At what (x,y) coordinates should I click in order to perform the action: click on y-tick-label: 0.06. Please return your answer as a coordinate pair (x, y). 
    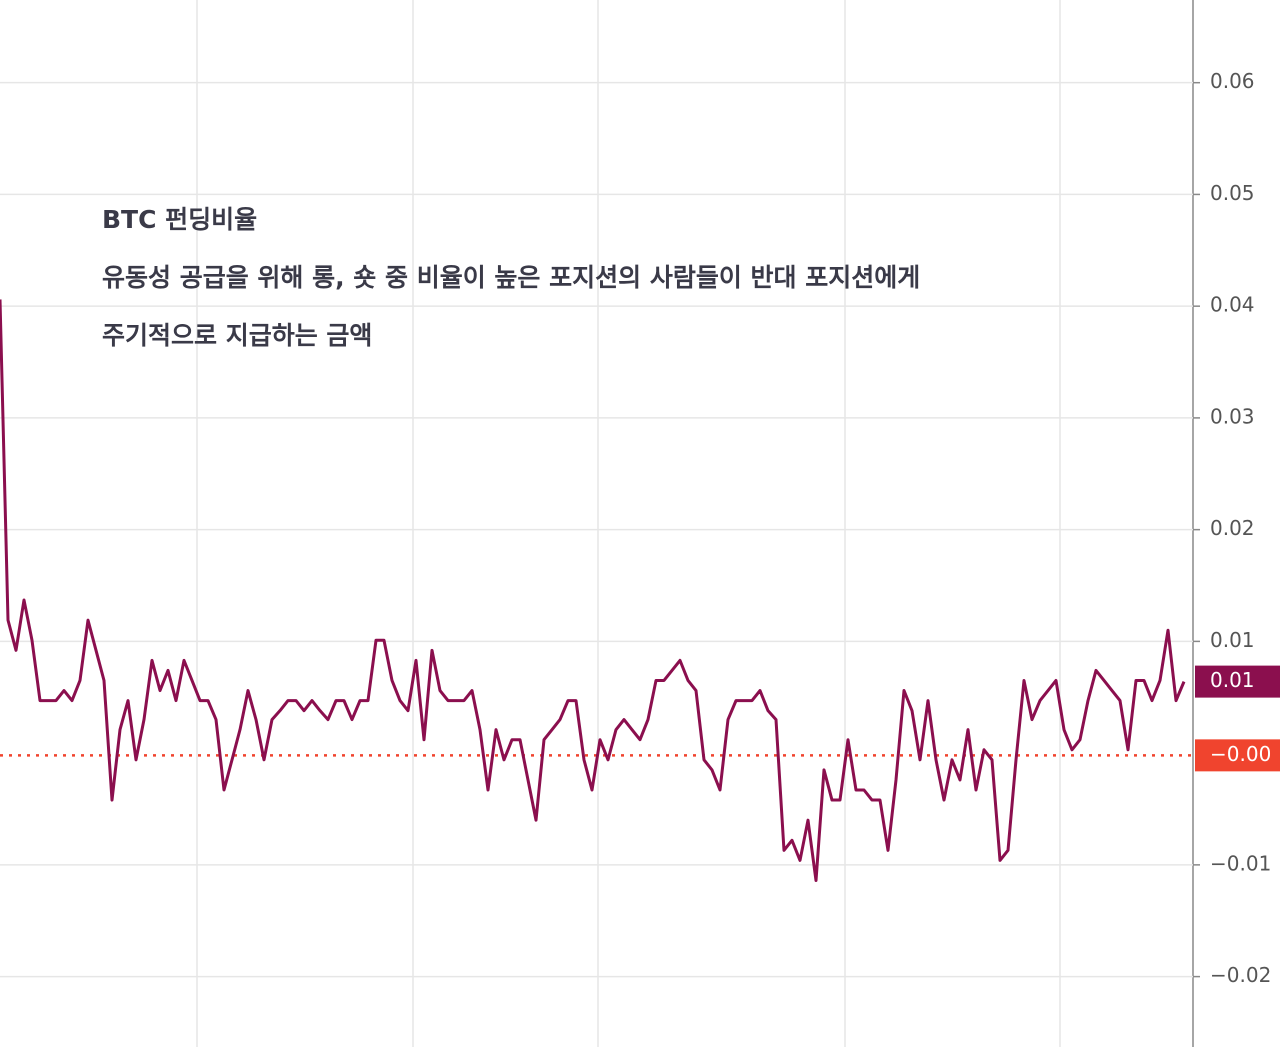
    Looking at the image, I should click on (1232, 81).